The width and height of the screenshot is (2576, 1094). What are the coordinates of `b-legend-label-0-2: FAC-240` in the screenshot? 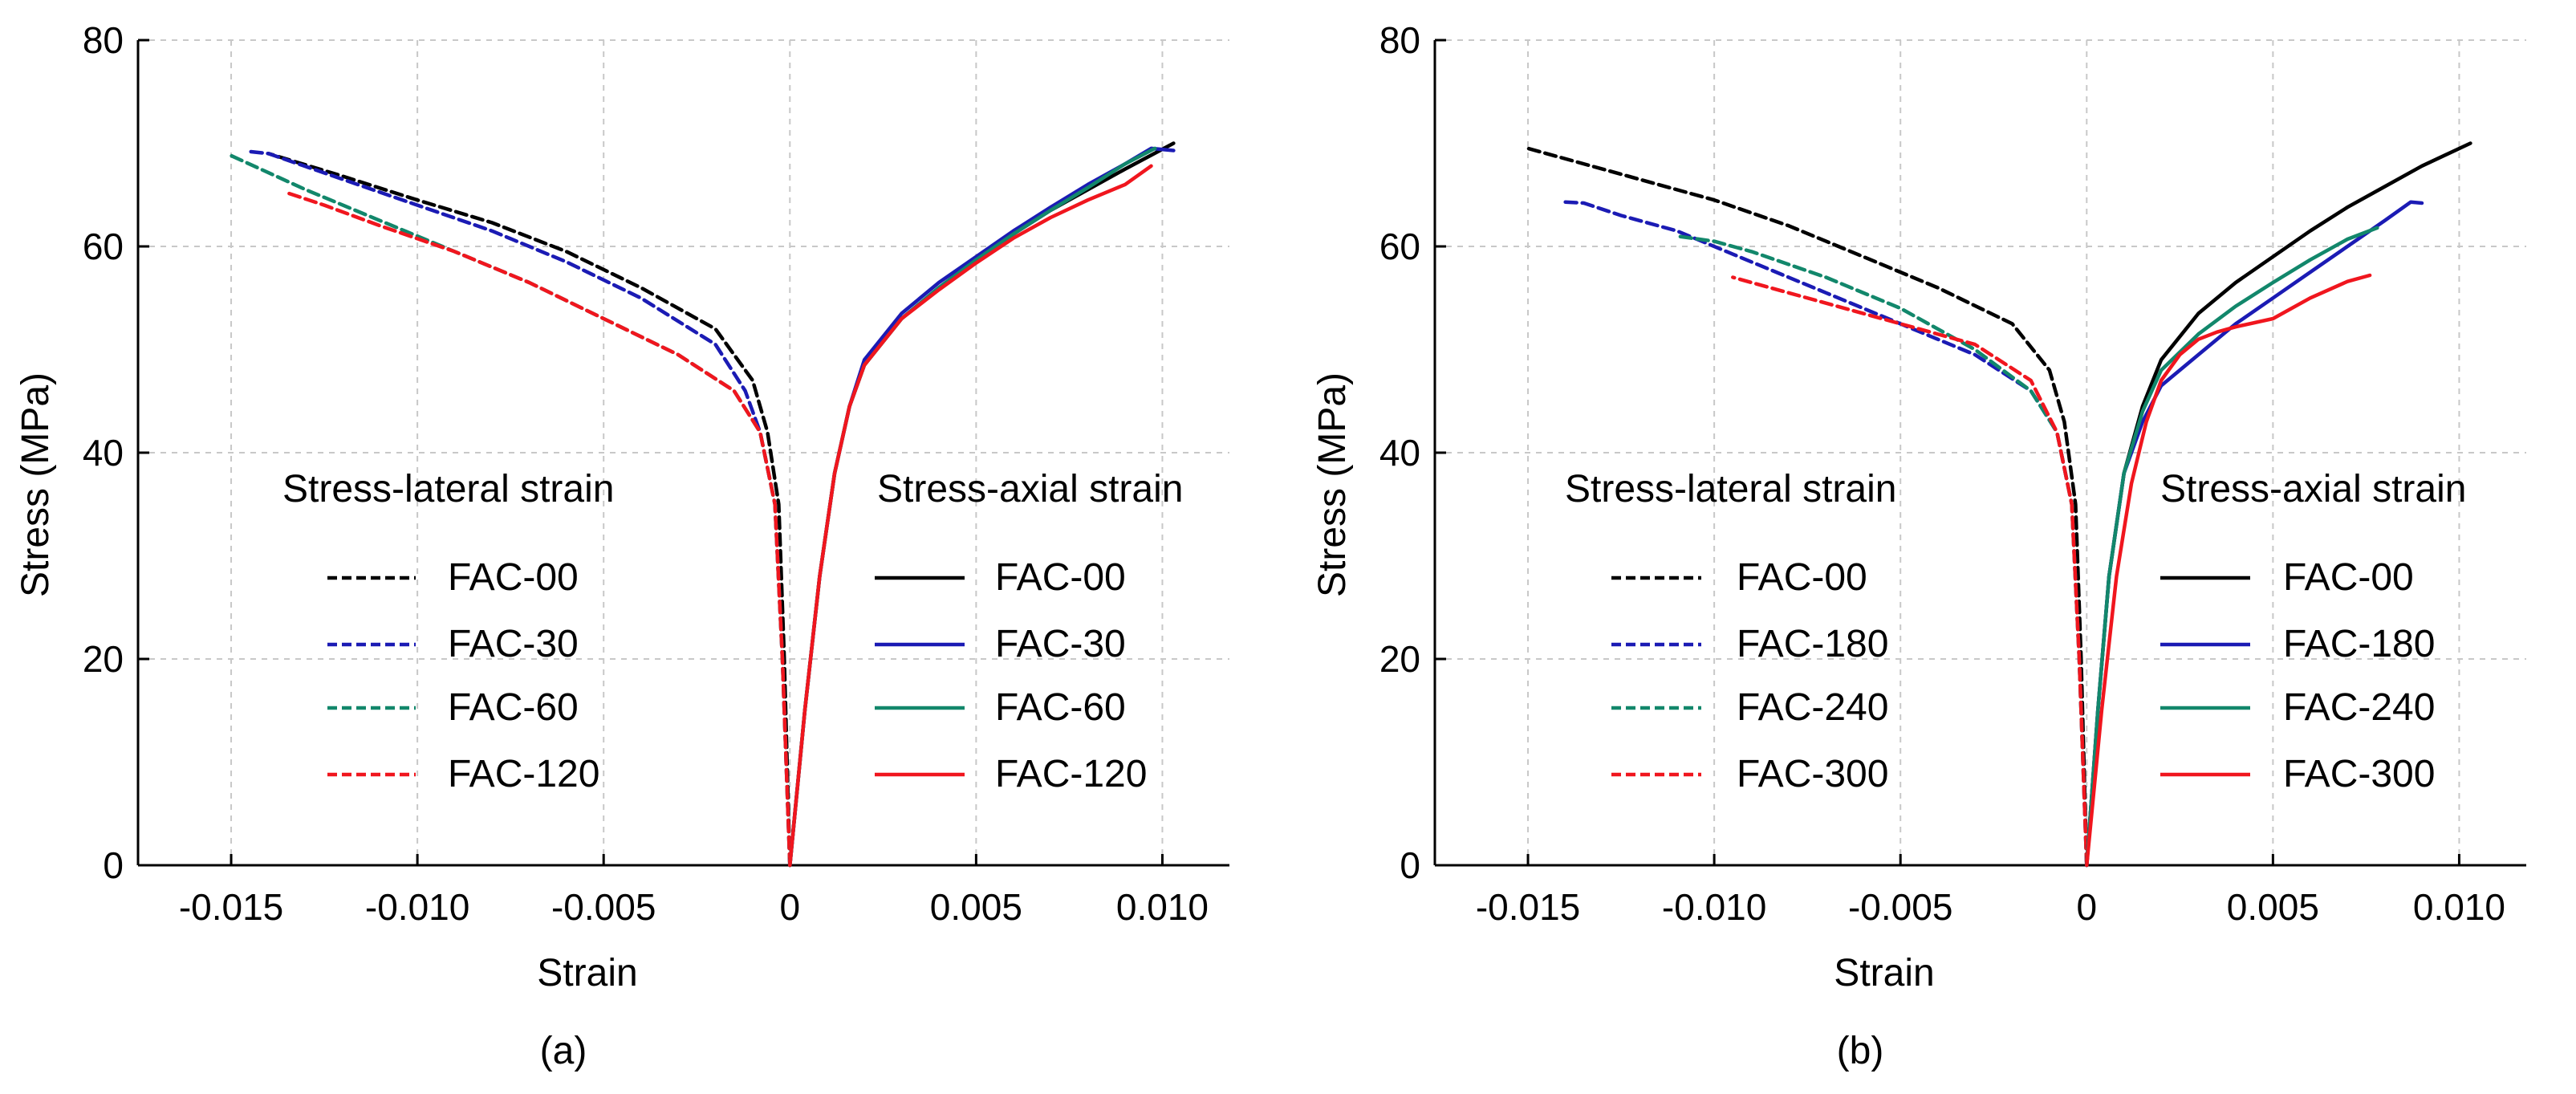 It's located at (1812, 707).